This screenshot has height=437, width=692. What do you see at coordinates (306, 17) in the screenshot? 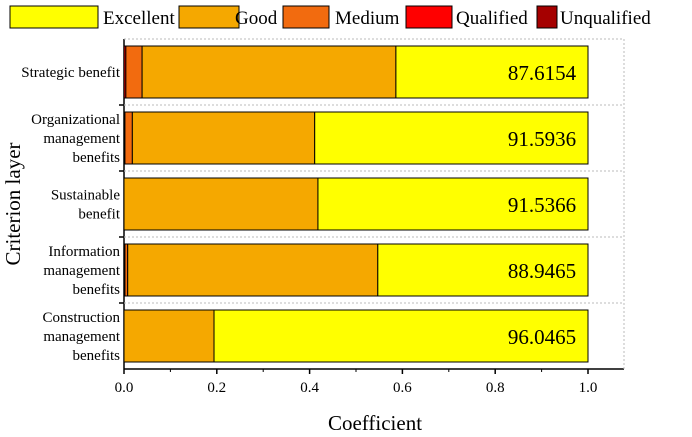
I see `legend-swatch-medium` at bounding box center [306, 17].